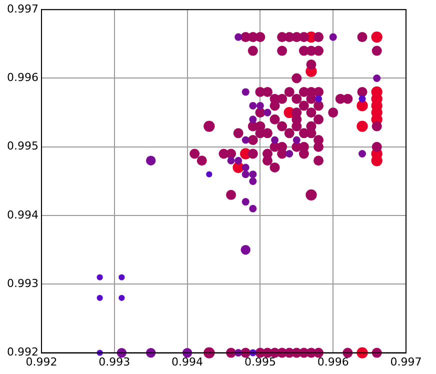 The image size is (436, 374). I want to click on x-tick-label: 0.994, so click(188, 361).